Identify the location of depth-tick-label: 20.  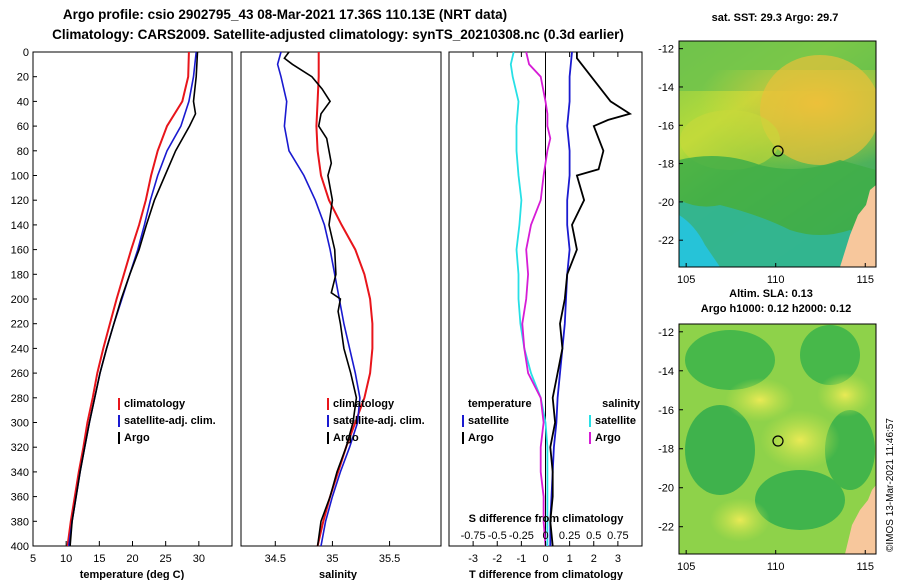
(23, 78).